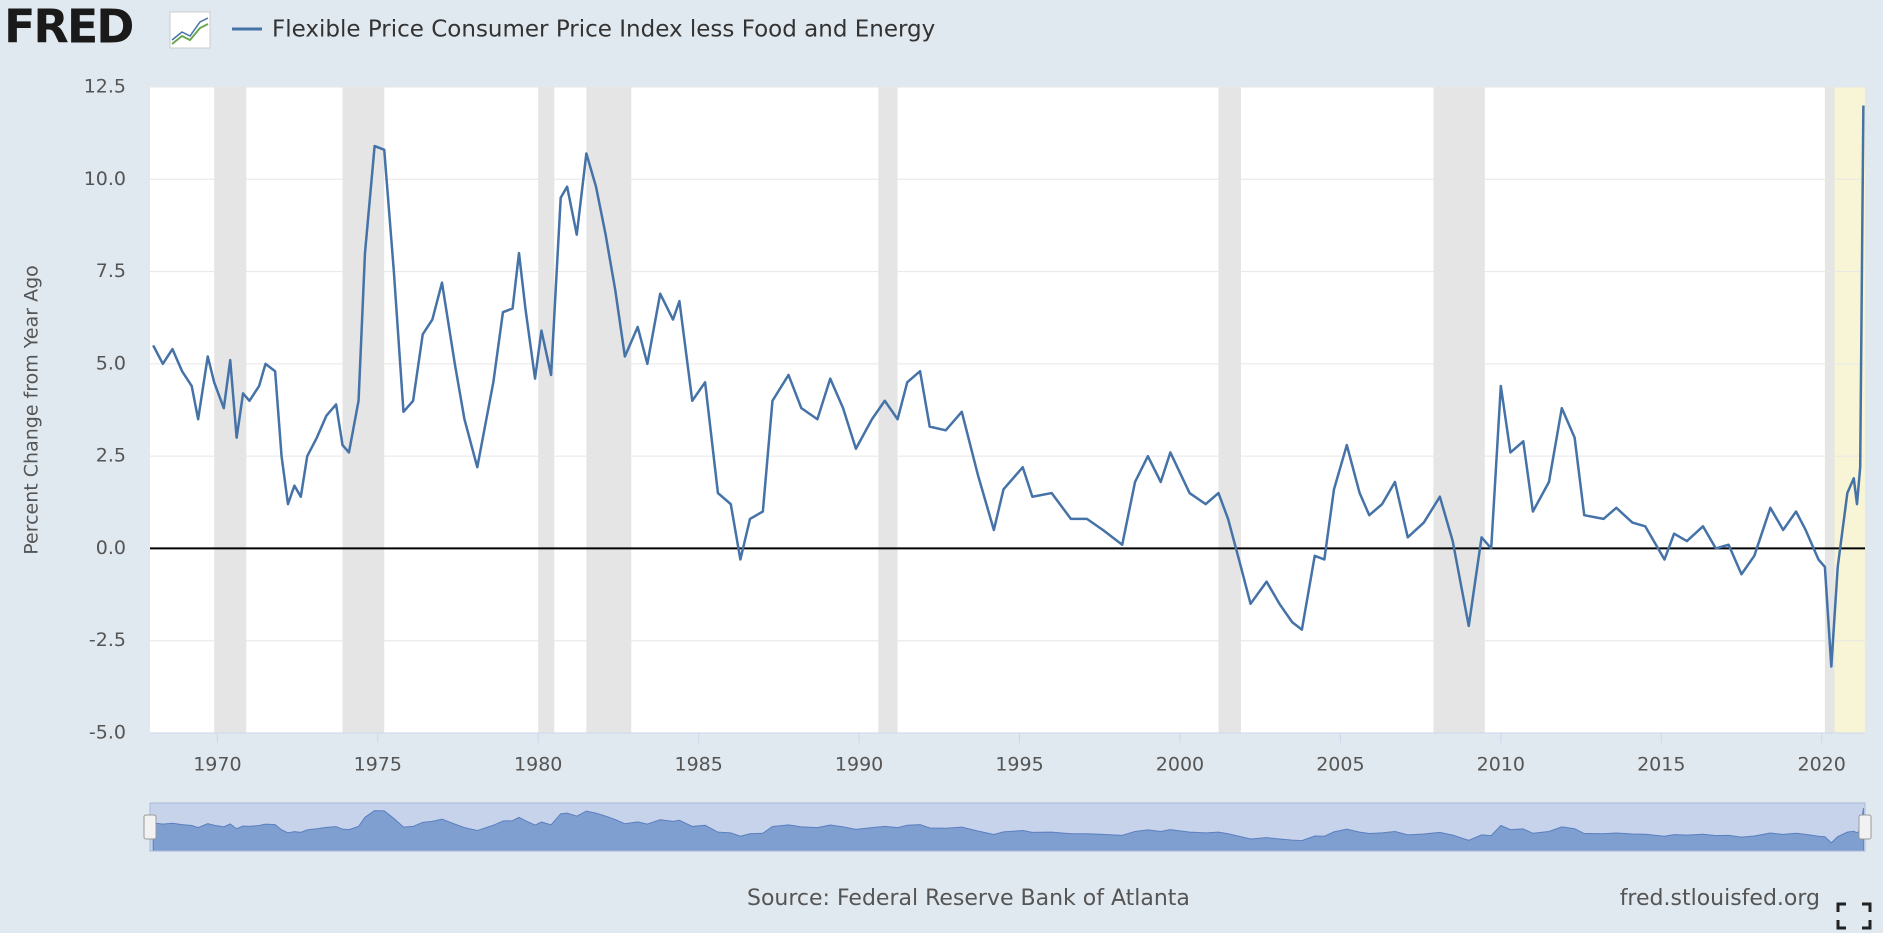 The width and height of the screenshot is (1883, 933). What do you see at coordinates (1822, 765) in the screenshot?
I see `x-tick-label: 2020` at bounding box center [1822, 765].